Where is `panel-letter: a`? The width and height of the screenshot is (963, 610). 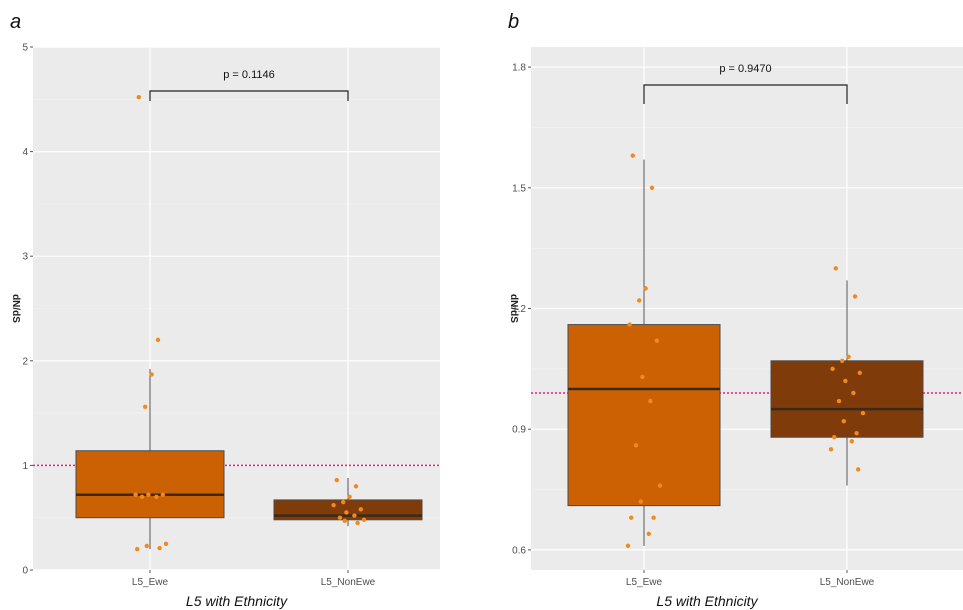
panel-letter: a is located at coordinates (15, 22).